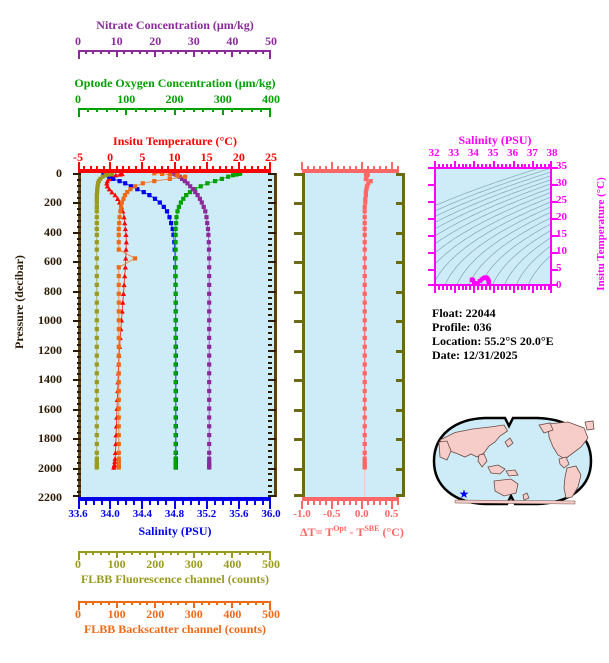 Image resolution: width=609 pixels, height=663 pixels. What do you see at coordinates (50, 349) in the screenshot?
I see `axis-tick-label: 1200` at bounding box center [50, 349].